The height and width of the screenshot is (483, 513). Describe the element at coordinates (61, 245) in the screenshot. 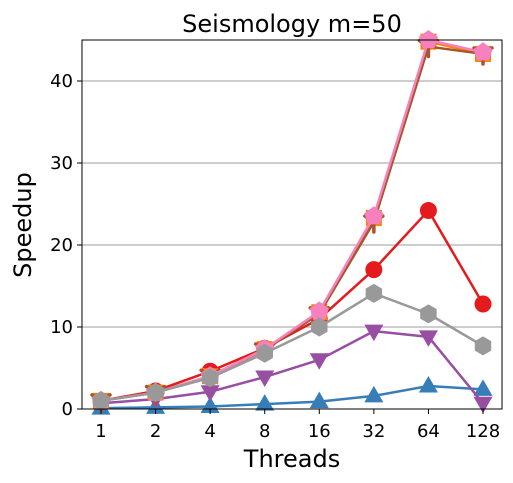

I see `y-tick-label: 20` at that location.